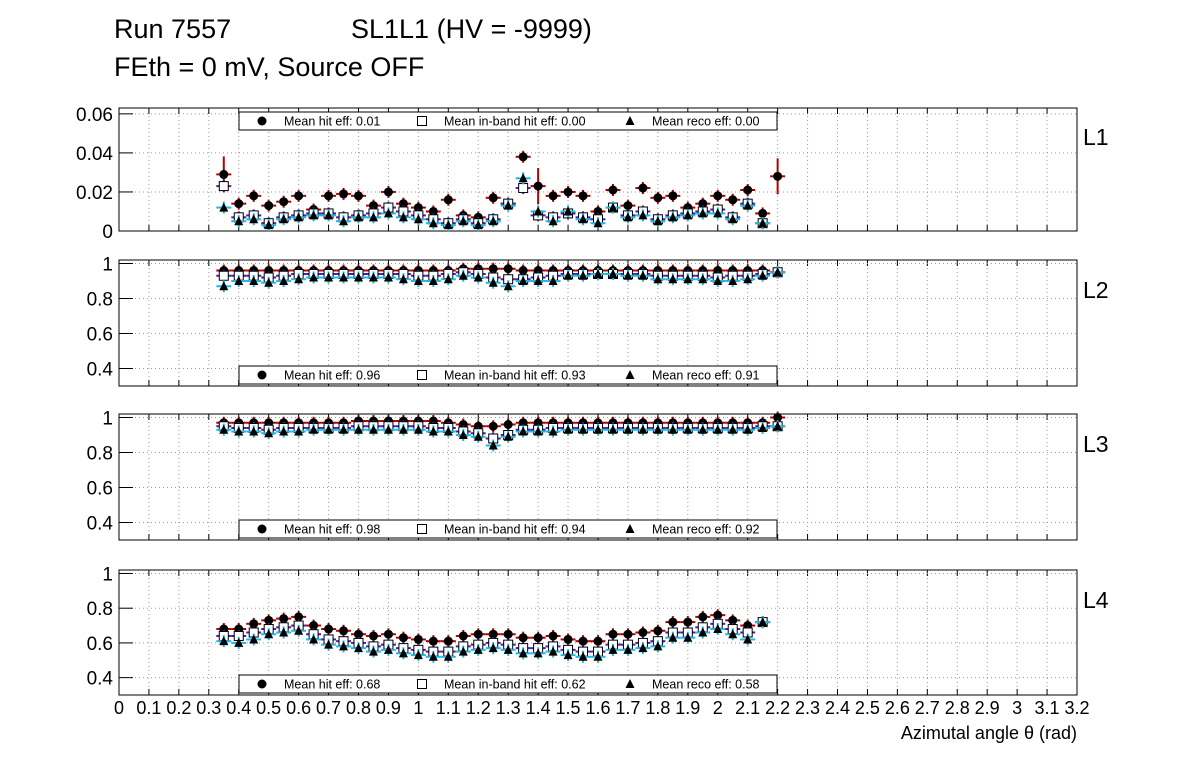 The height and width of the screenshot is (772, 1196). I want to click on x-tick-label: 2.9, so click(987, 708).